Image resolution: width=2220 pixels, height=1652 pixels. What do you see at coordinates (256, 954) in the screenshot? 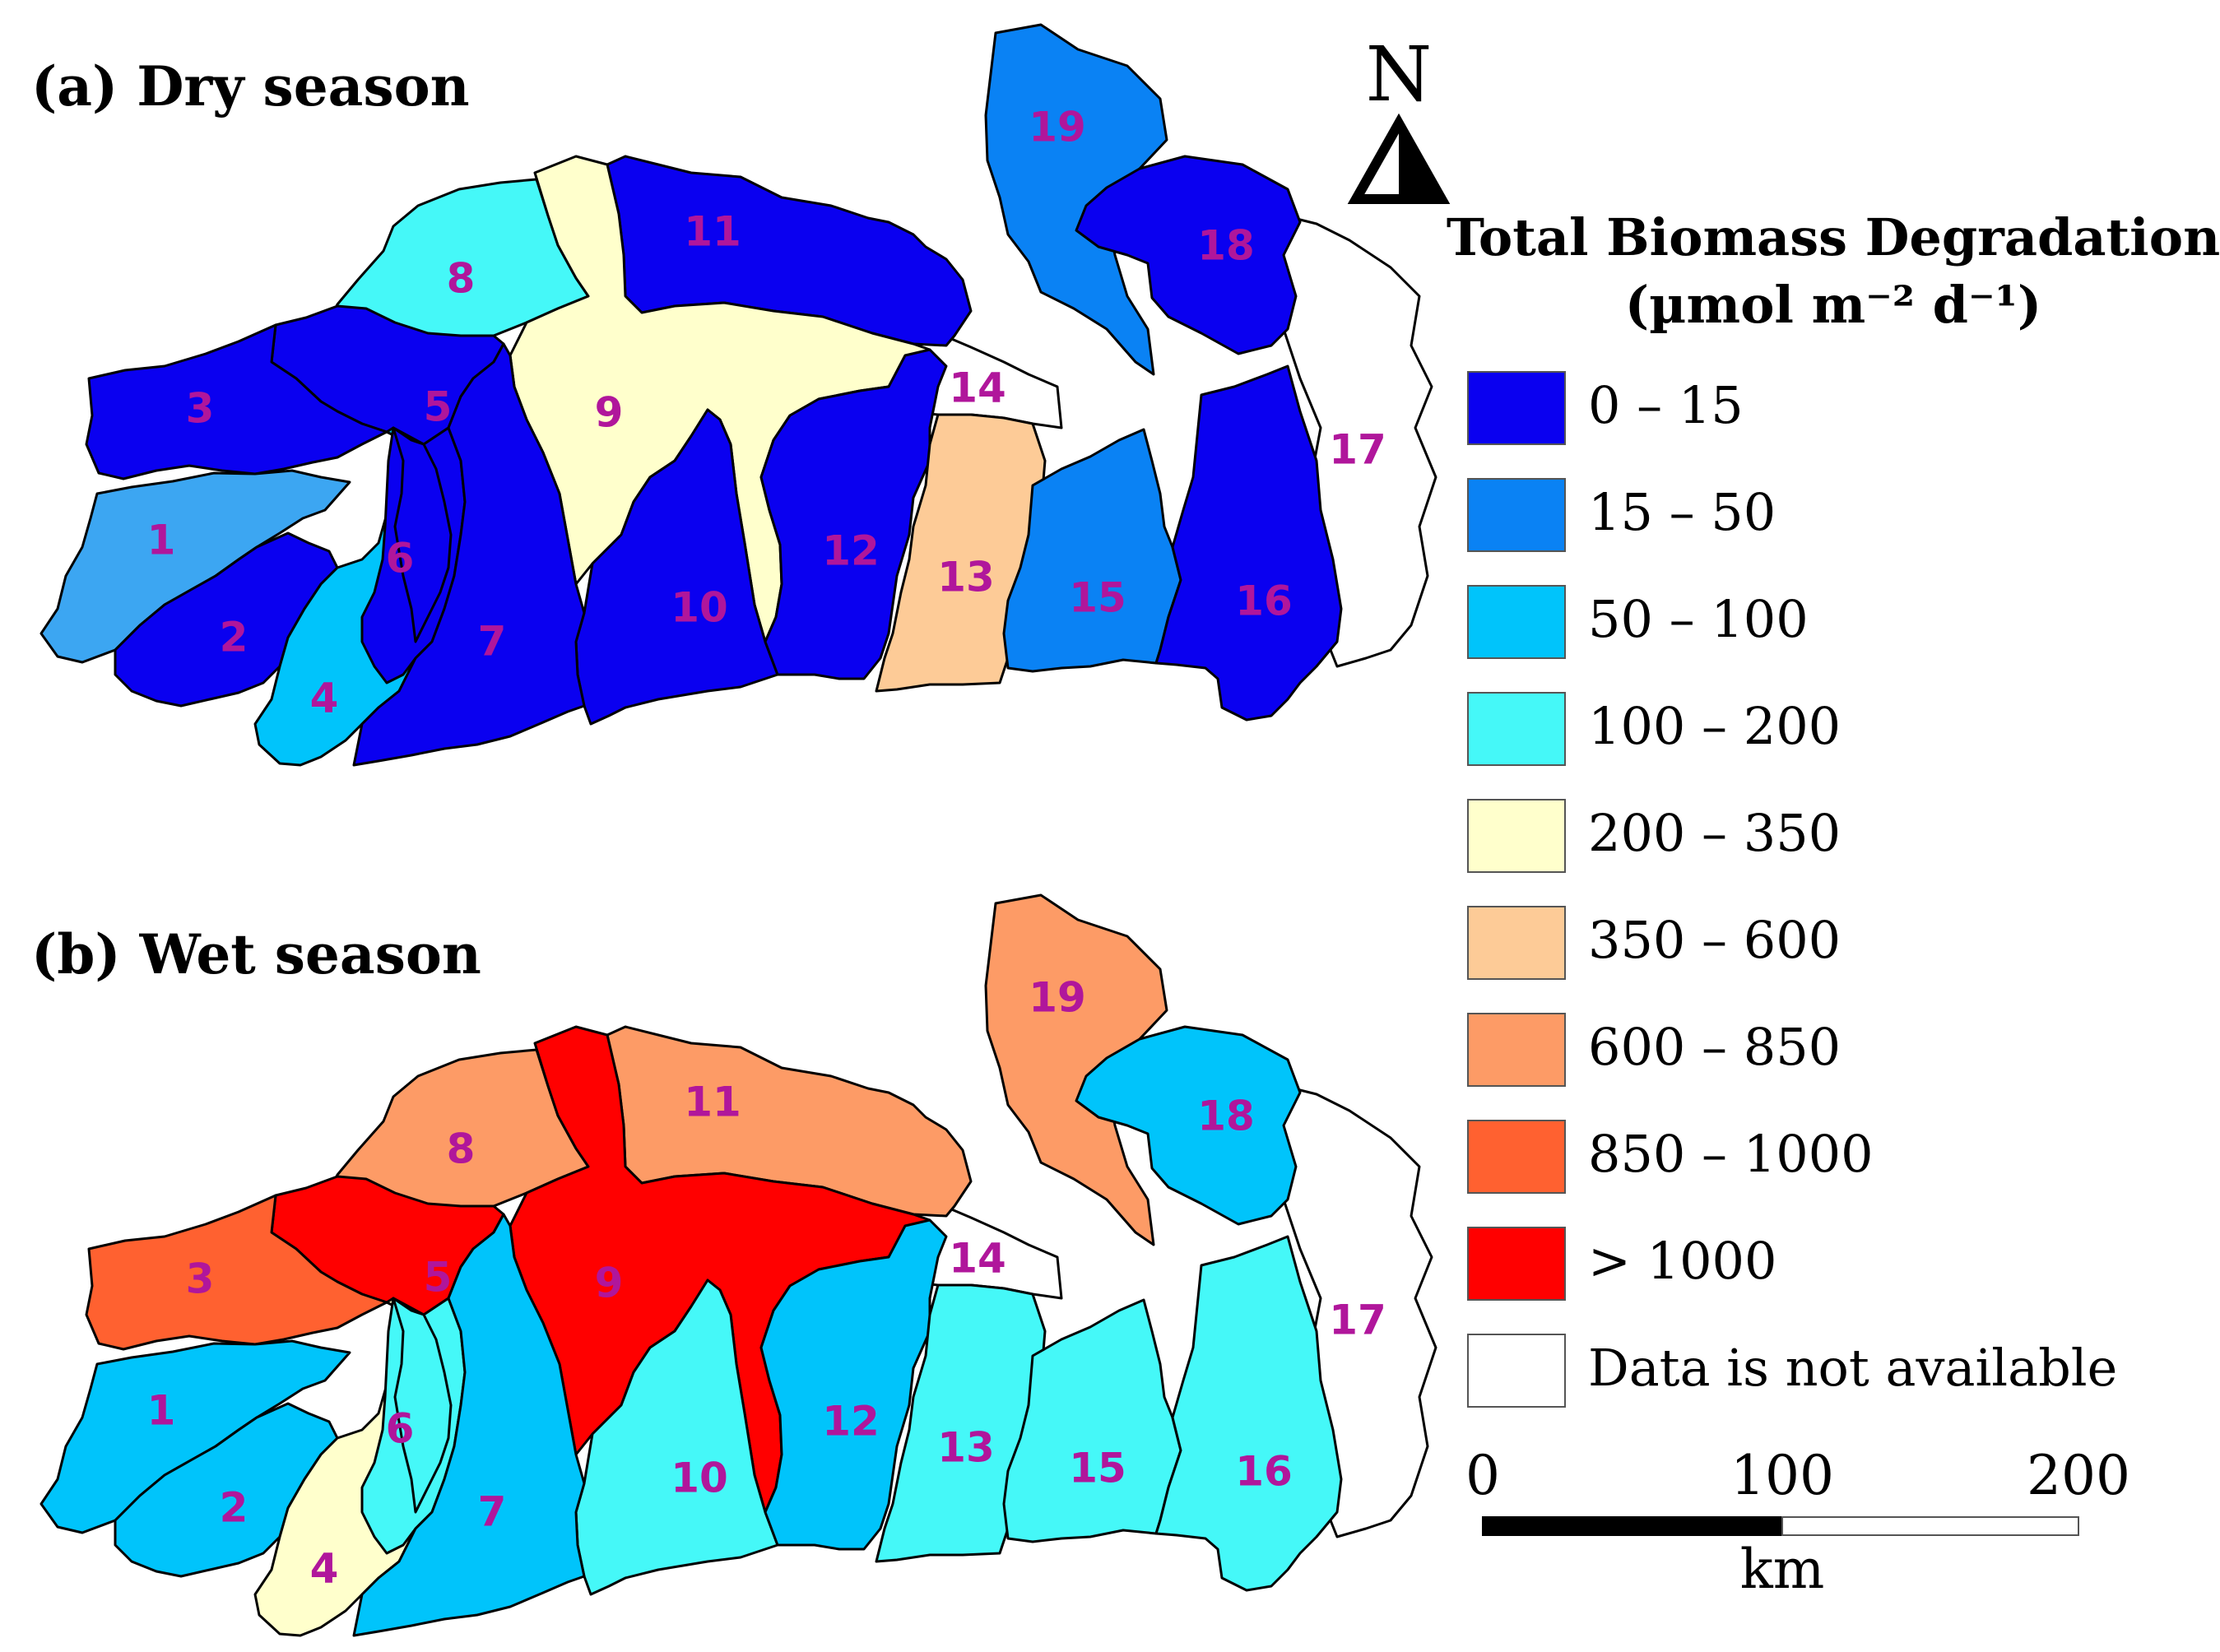
I see `panel-title-wet: (b) Wet season` at bounding box center [256, 954].